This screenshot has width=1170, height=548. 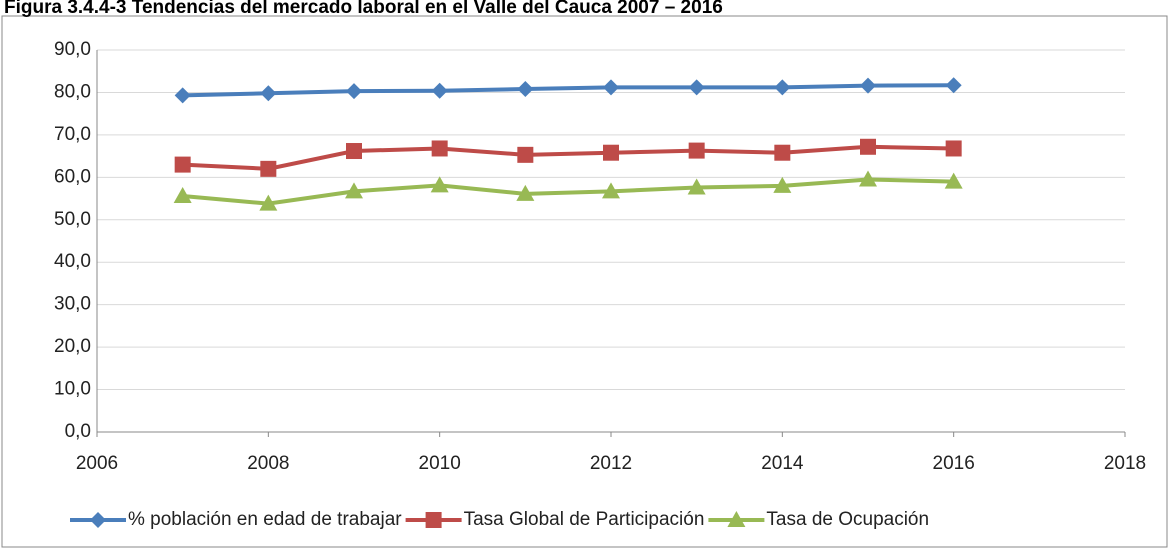 I want to click on legend-label: Tasa Global de Participación, so click(x=584, y=519).